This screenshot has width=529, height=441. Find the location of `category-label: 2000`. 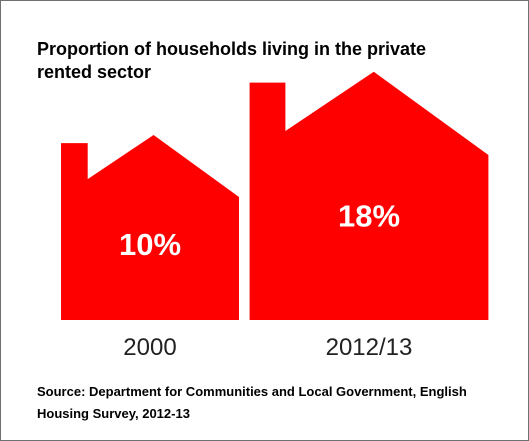

category-label: 2000 is located at coordinates (149, 347).